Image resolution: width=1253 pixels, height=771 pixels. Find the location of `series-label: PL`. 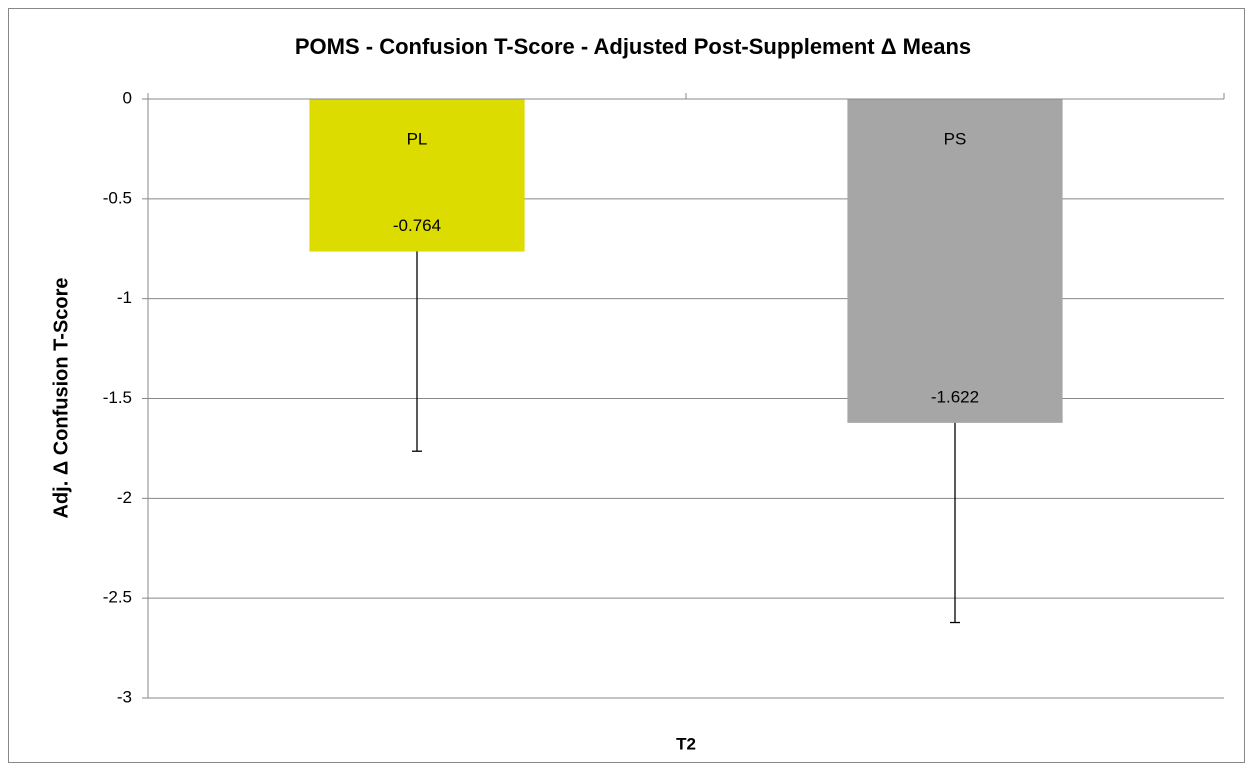

series-label: PL is located at coordinates (417, 138).